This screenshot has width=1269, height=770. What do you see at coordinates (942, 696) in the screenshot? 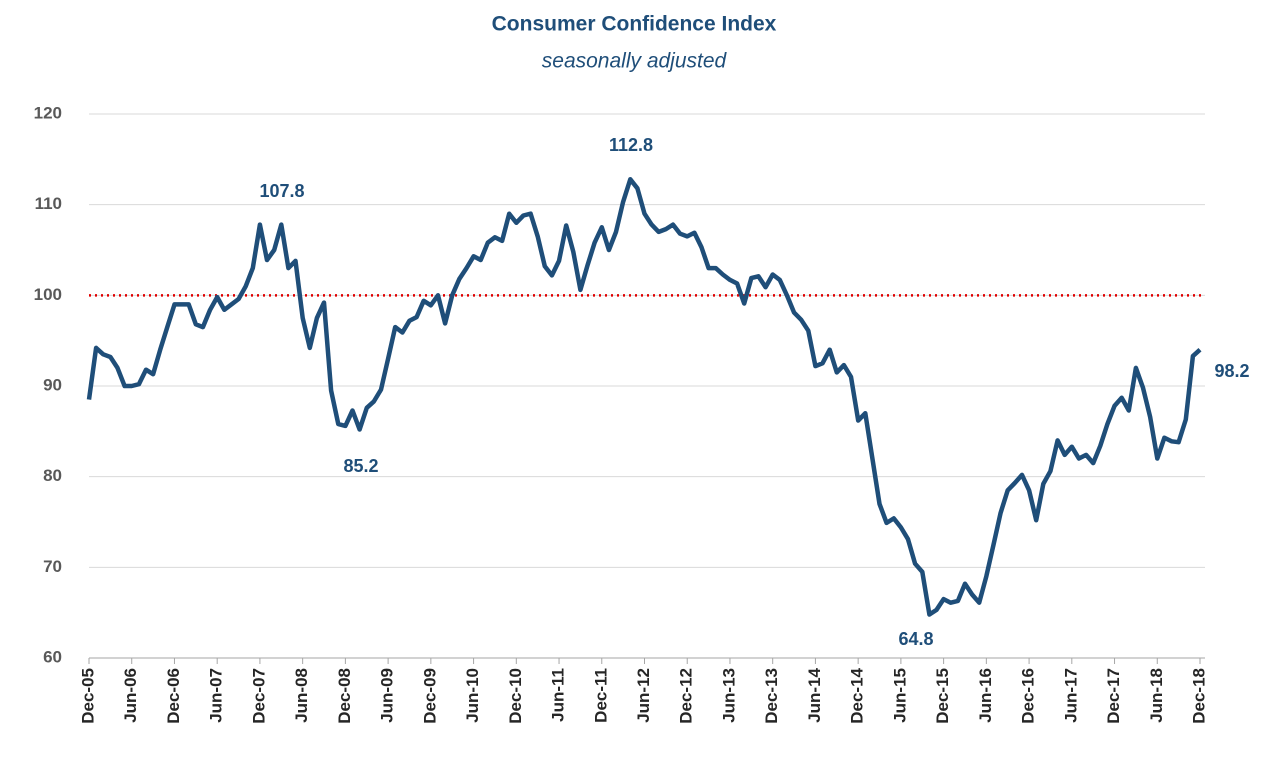
I see `x-tick-label: Dec-15` at bounding box center [942, 696].